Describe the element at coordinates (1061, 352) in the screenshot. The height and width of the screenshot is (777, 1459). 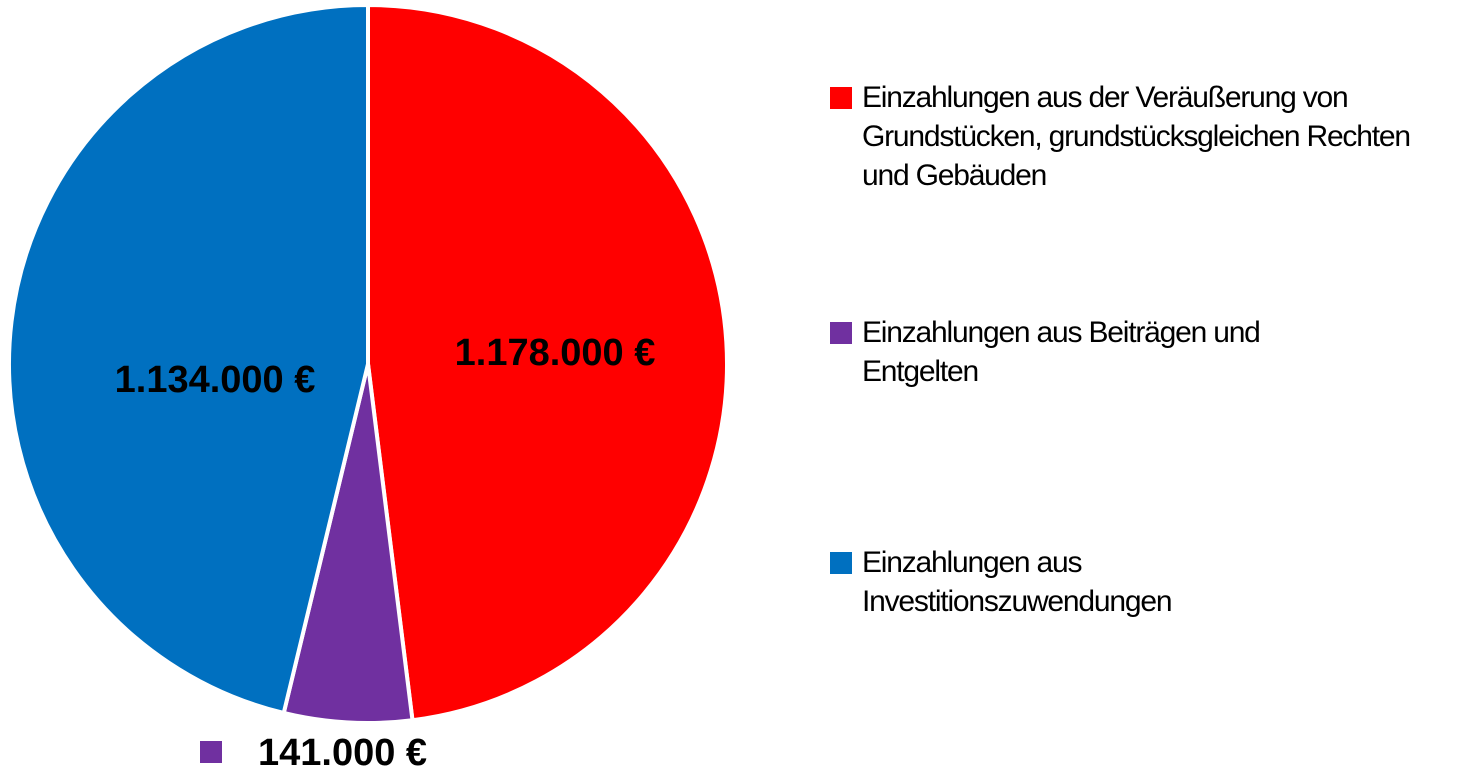
I see `legend-label: Einzahlungen aus Beiträgen und Entgelten` at that location.